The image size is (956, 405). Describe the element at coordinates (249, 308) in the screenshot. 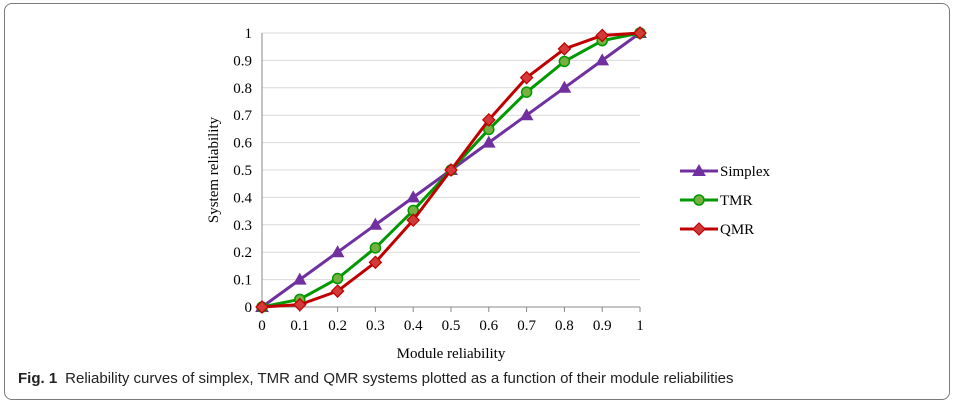

I see `y-tick-label: 0` at that location.